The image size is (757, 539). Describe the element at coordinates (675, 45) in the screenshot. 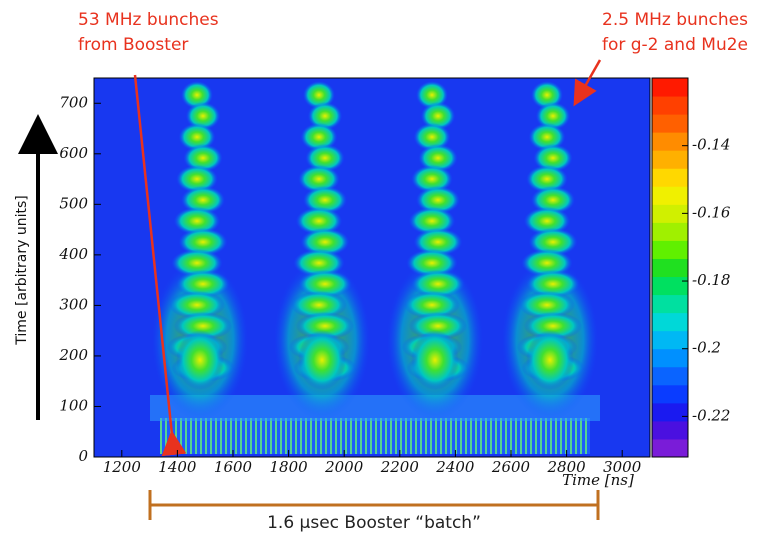

I see `annotation: for g-2 and Mu2e` at that location.